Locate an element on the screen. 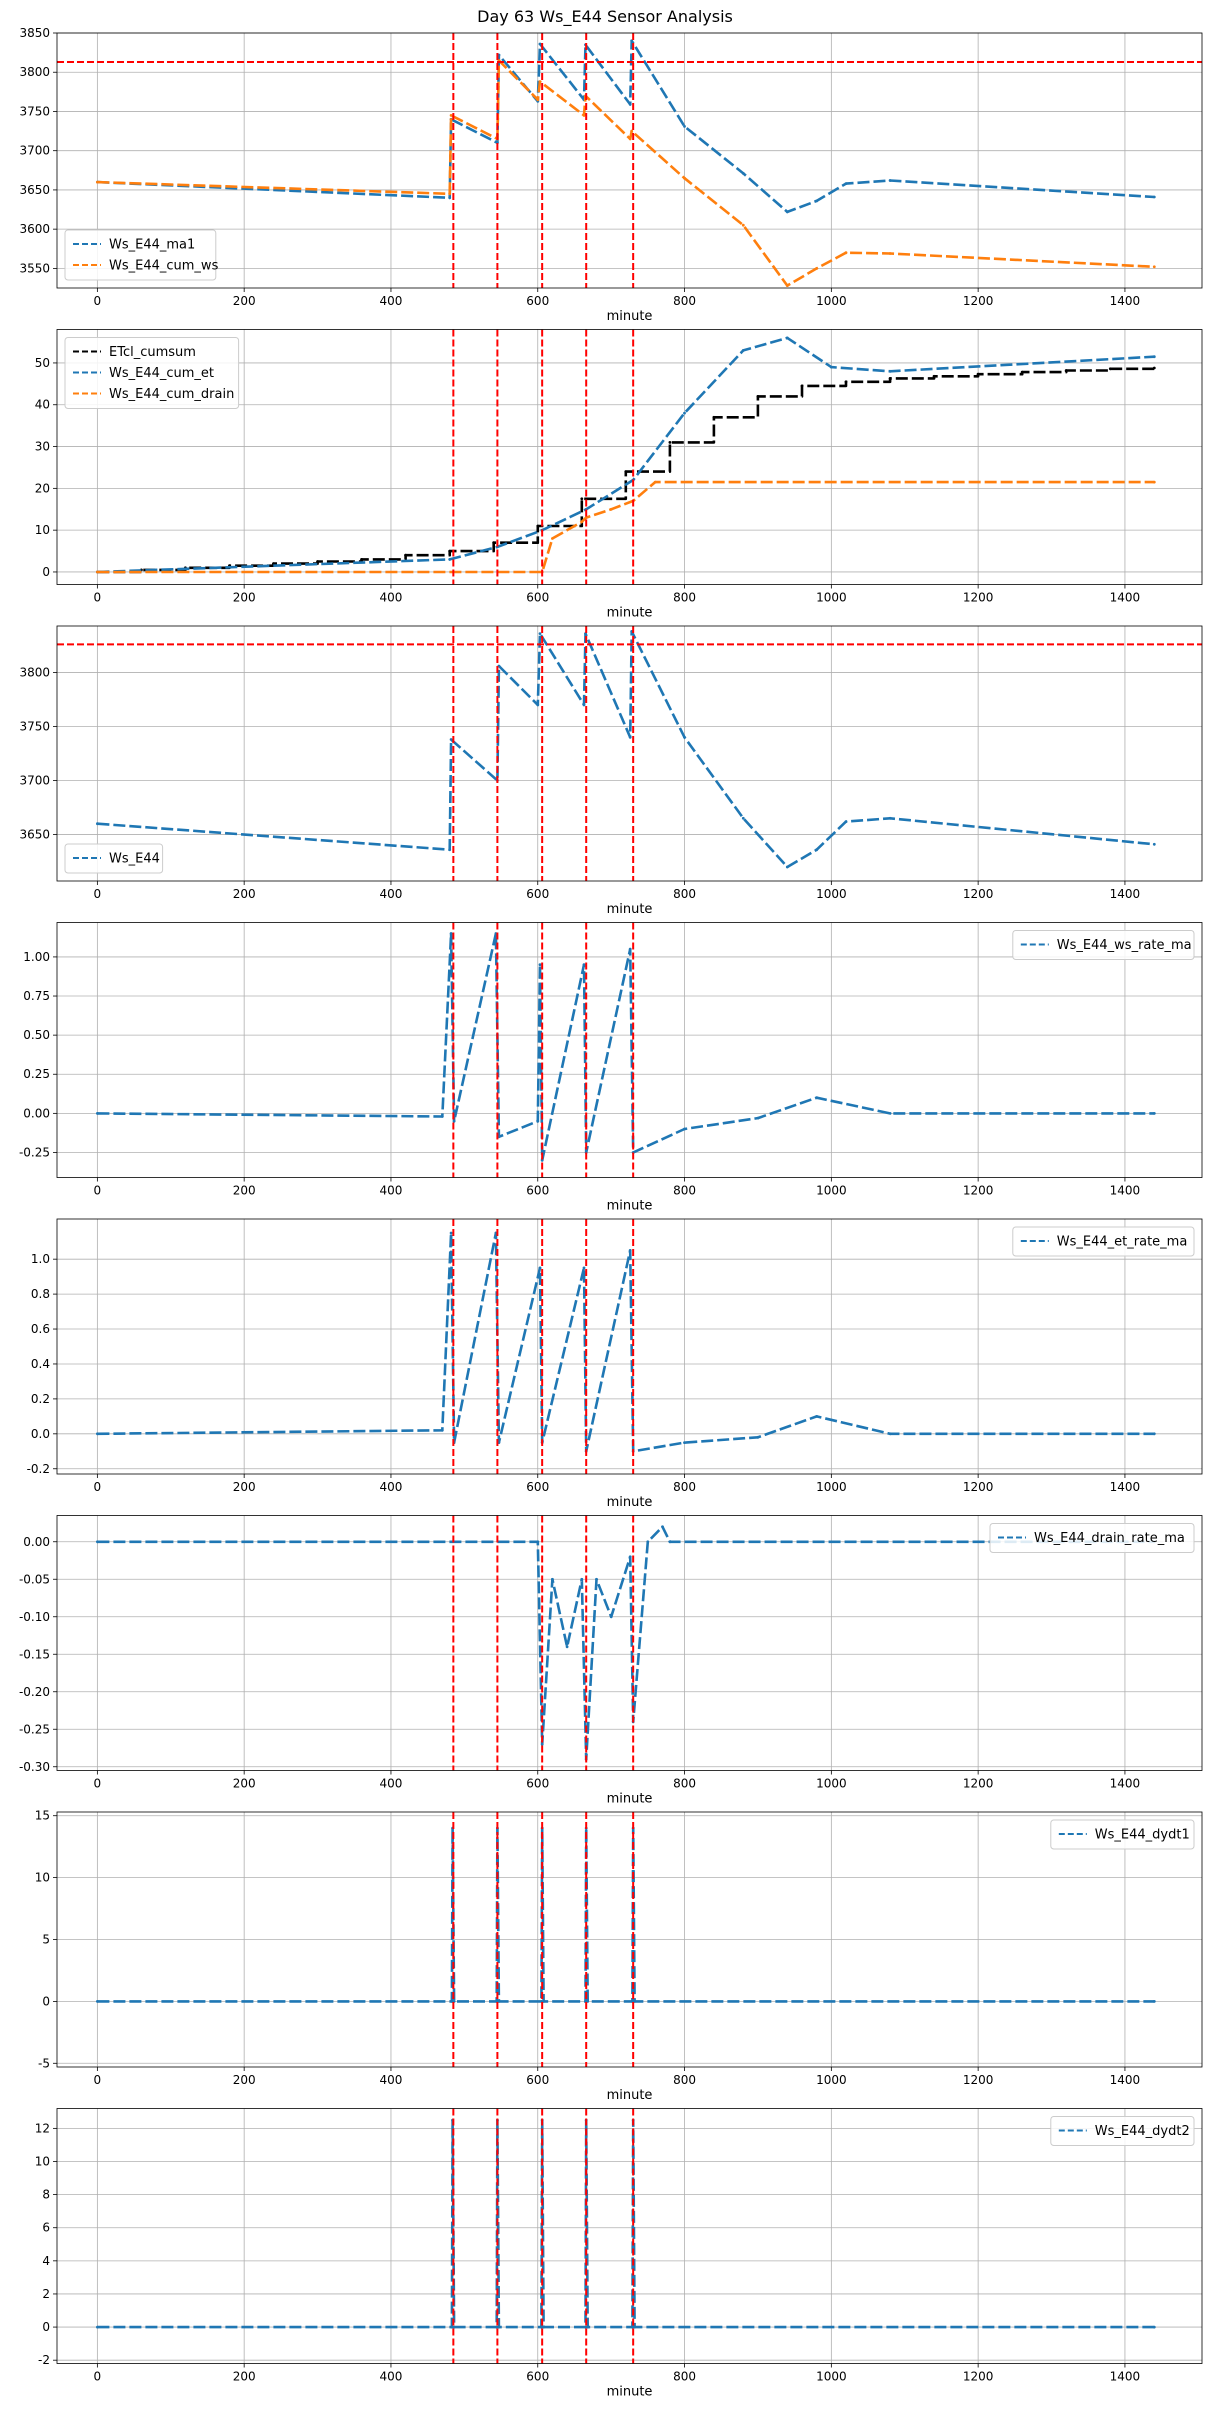  legend: Ws_E44_dydt2 is located at coordinates (1122, 2131).